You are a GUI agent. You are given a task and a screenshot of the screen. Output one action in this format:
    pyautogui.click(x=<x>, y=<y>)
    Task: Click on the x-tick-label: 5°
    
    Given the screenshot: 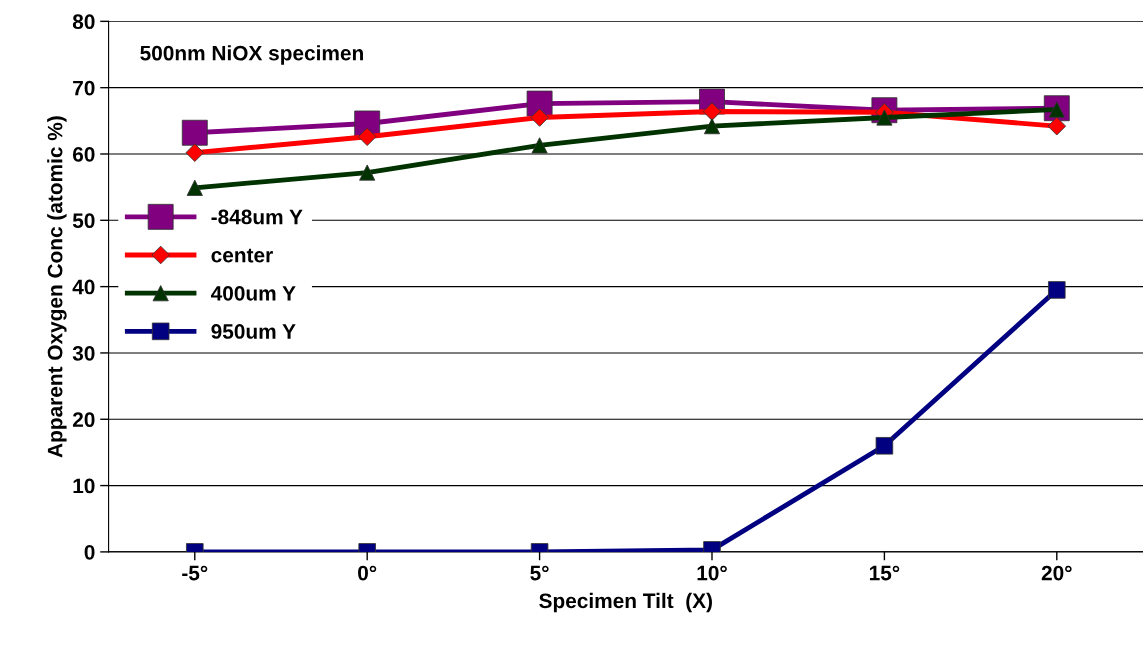 What is the action you would take?
    pyautogui.click(x=539, y=573)
    